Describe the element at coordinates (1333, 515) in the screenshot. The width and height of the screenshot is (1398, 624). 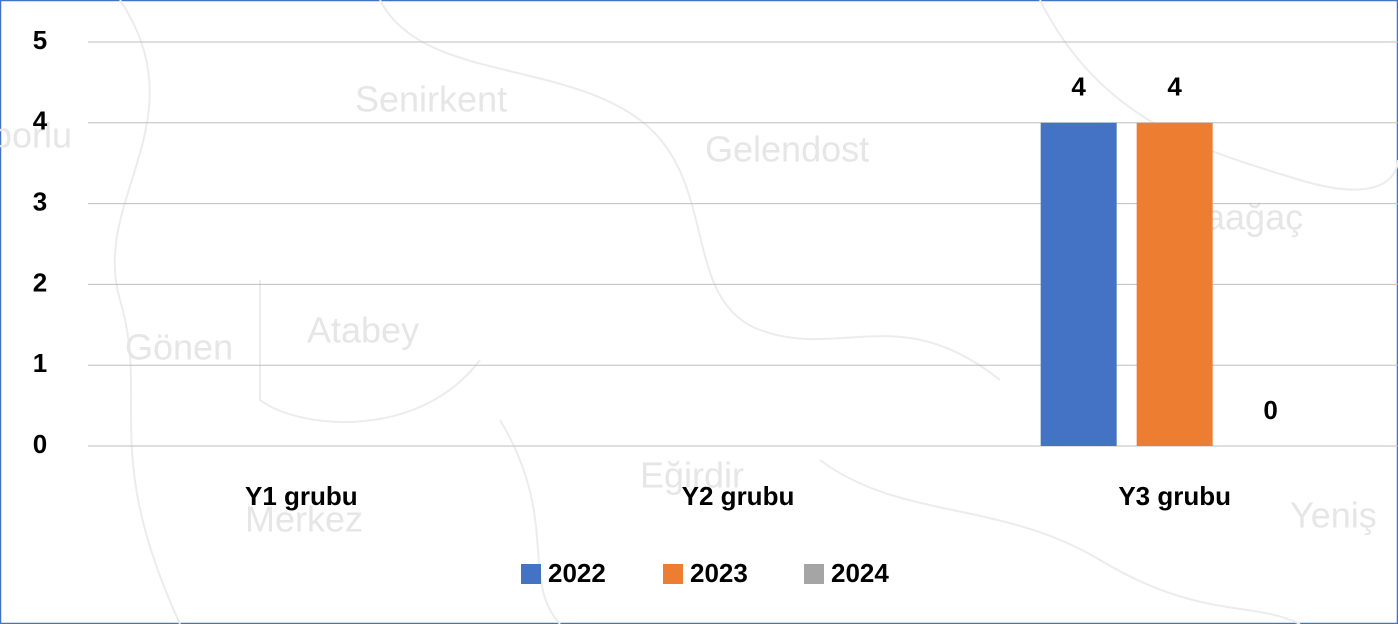
I see `map-label: Yeniş` at that location.